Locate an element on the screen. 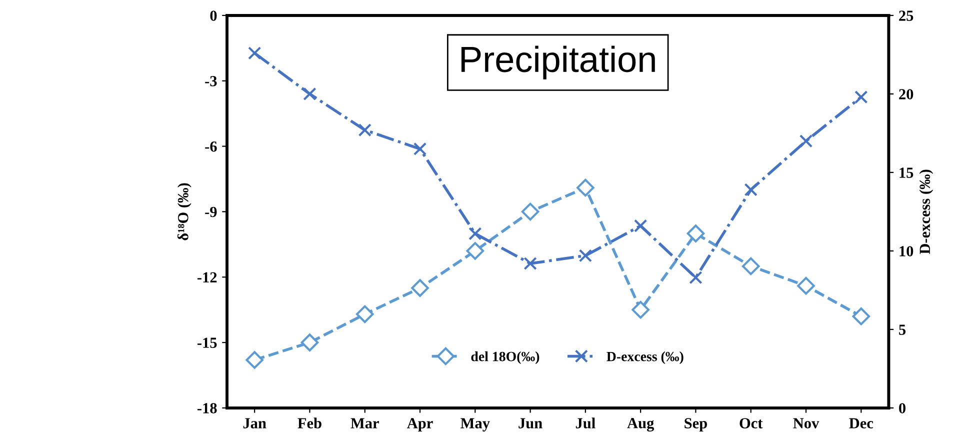  y2-tick-label: 25 is located at coordinates (906, 15).